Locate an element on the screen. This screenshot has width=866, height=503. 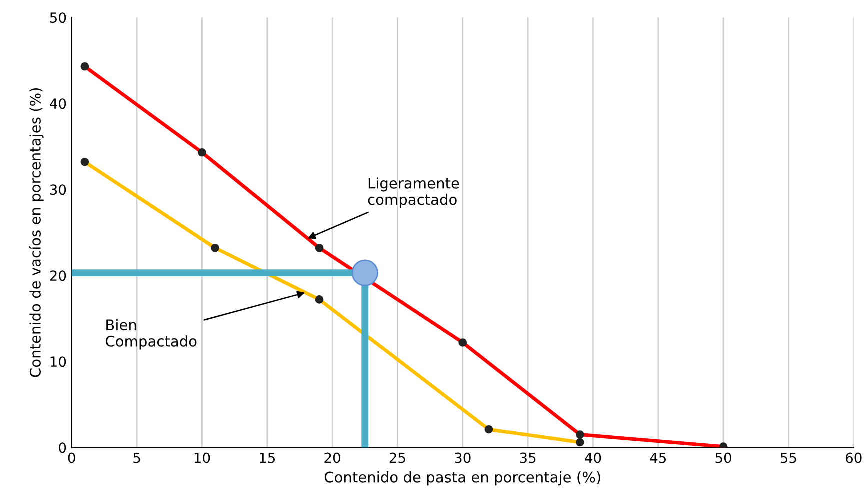
x-tick-label: 30 is located at coordinates (463, 458).